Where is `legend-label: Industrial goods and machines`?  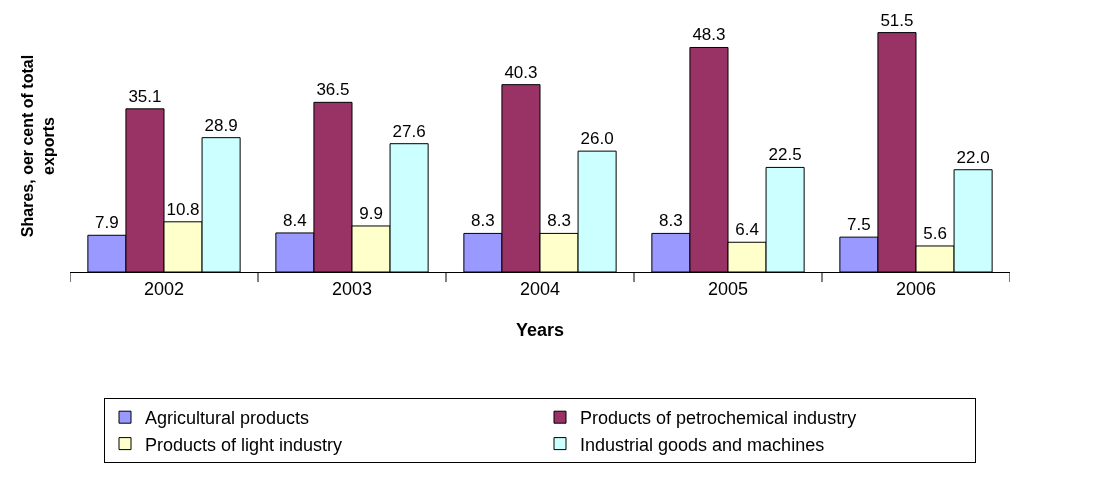
legend-label: Industrial goods and machines is located at coordinates (702, 444).